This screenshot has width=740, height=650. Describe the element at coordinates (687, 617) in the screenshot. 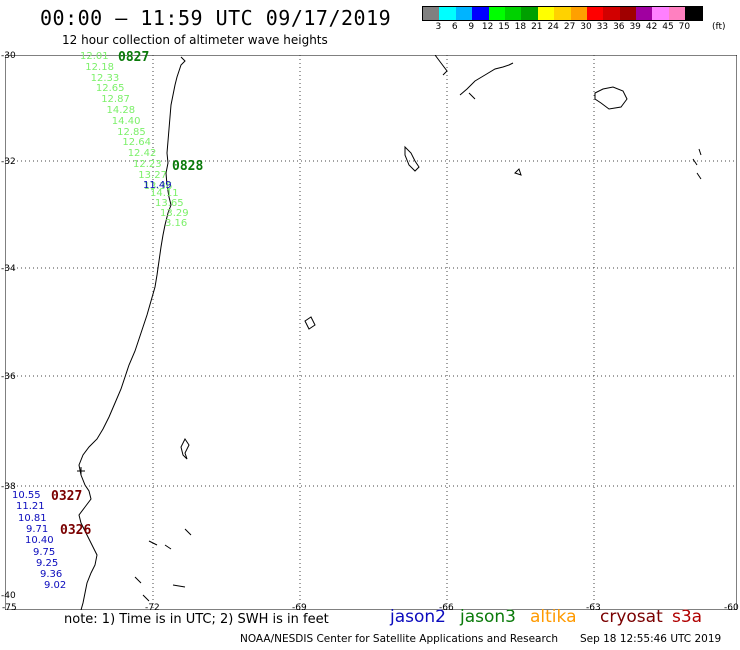

I see `legend-s3a: s3a` at that location.